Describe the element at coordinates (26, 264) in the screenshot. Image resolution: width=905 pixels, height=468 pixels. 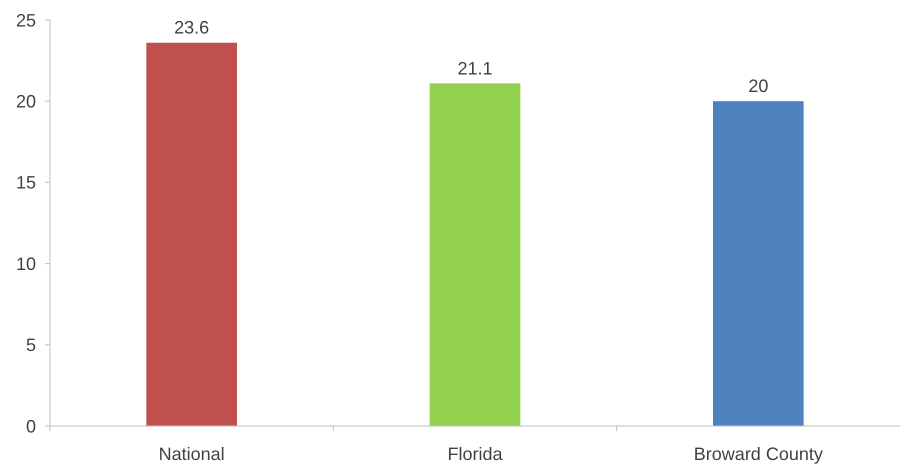
I see `y-tick-label: 10` at that location.